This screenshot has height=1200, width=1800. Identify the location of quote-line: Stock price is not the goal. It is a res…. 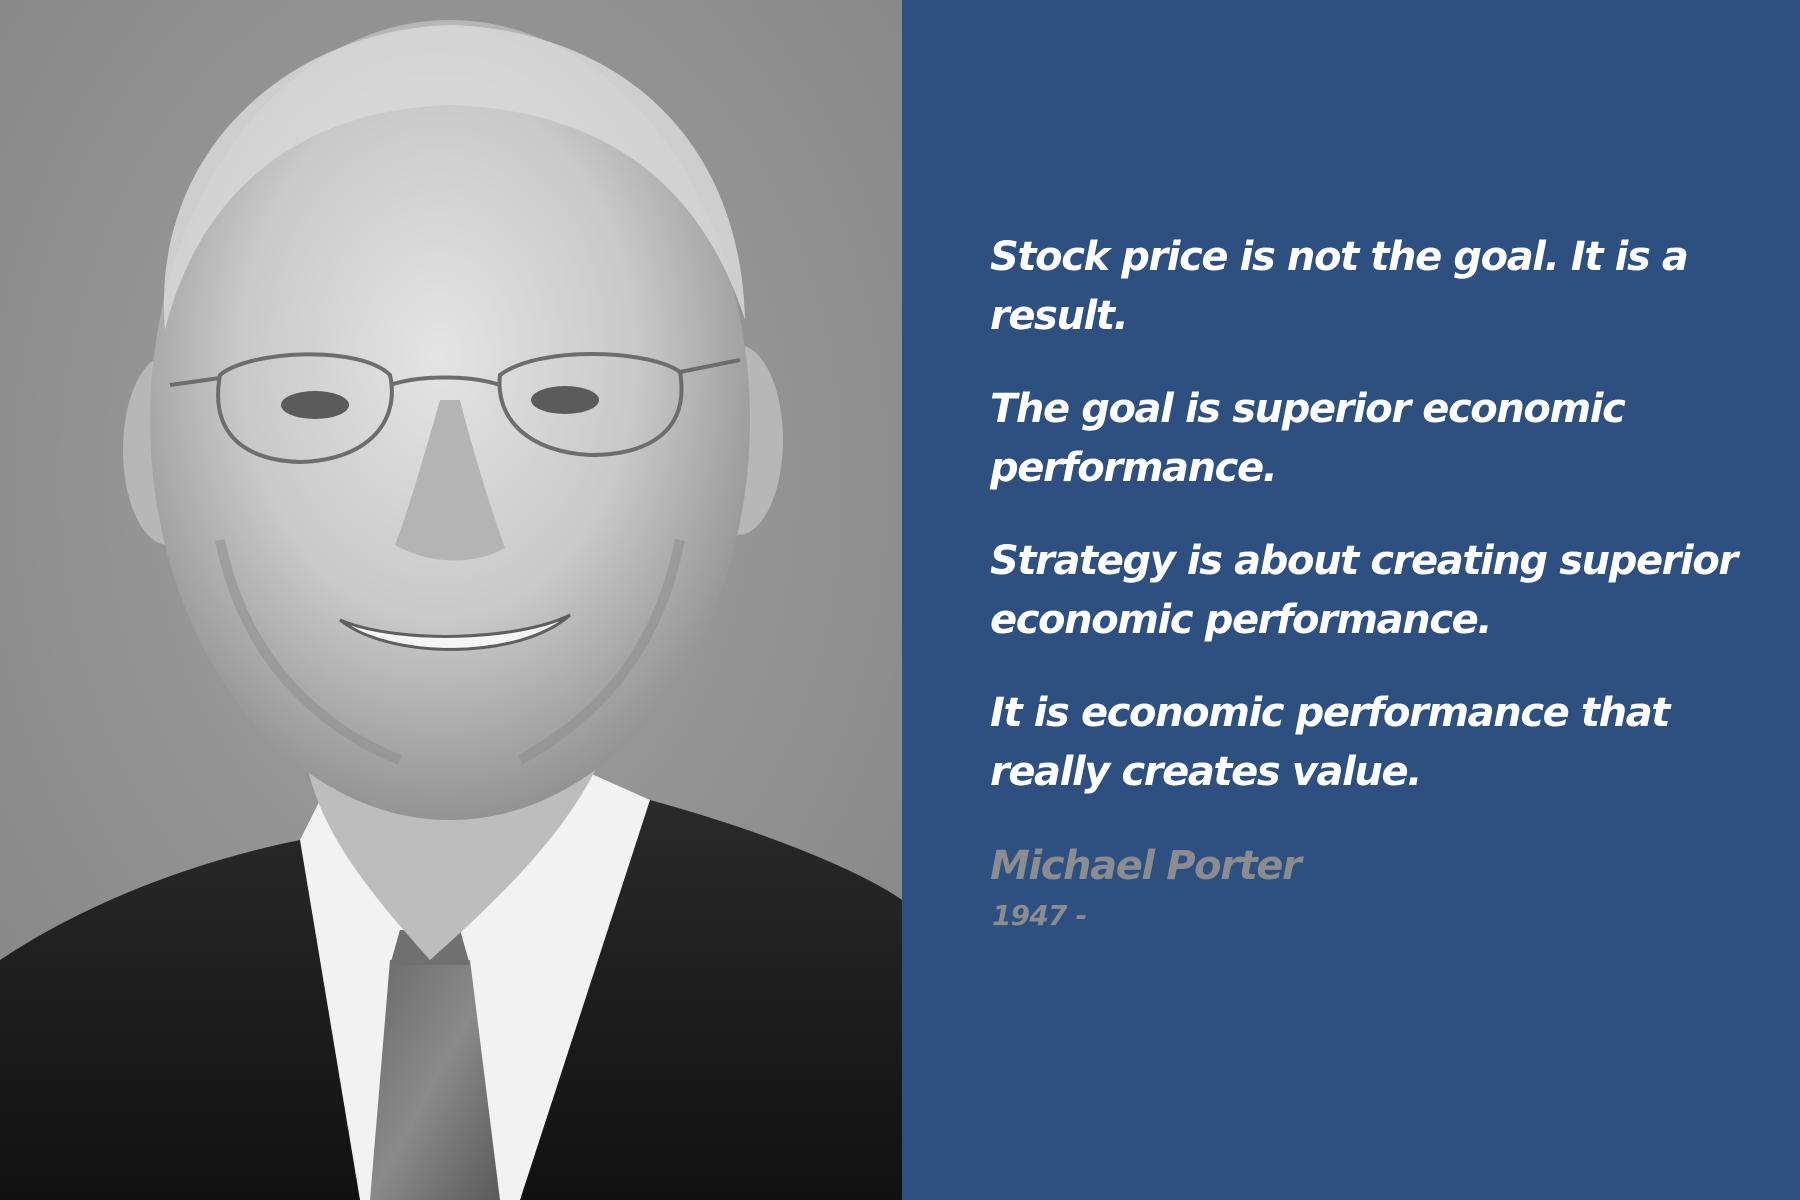
(1339, 286).